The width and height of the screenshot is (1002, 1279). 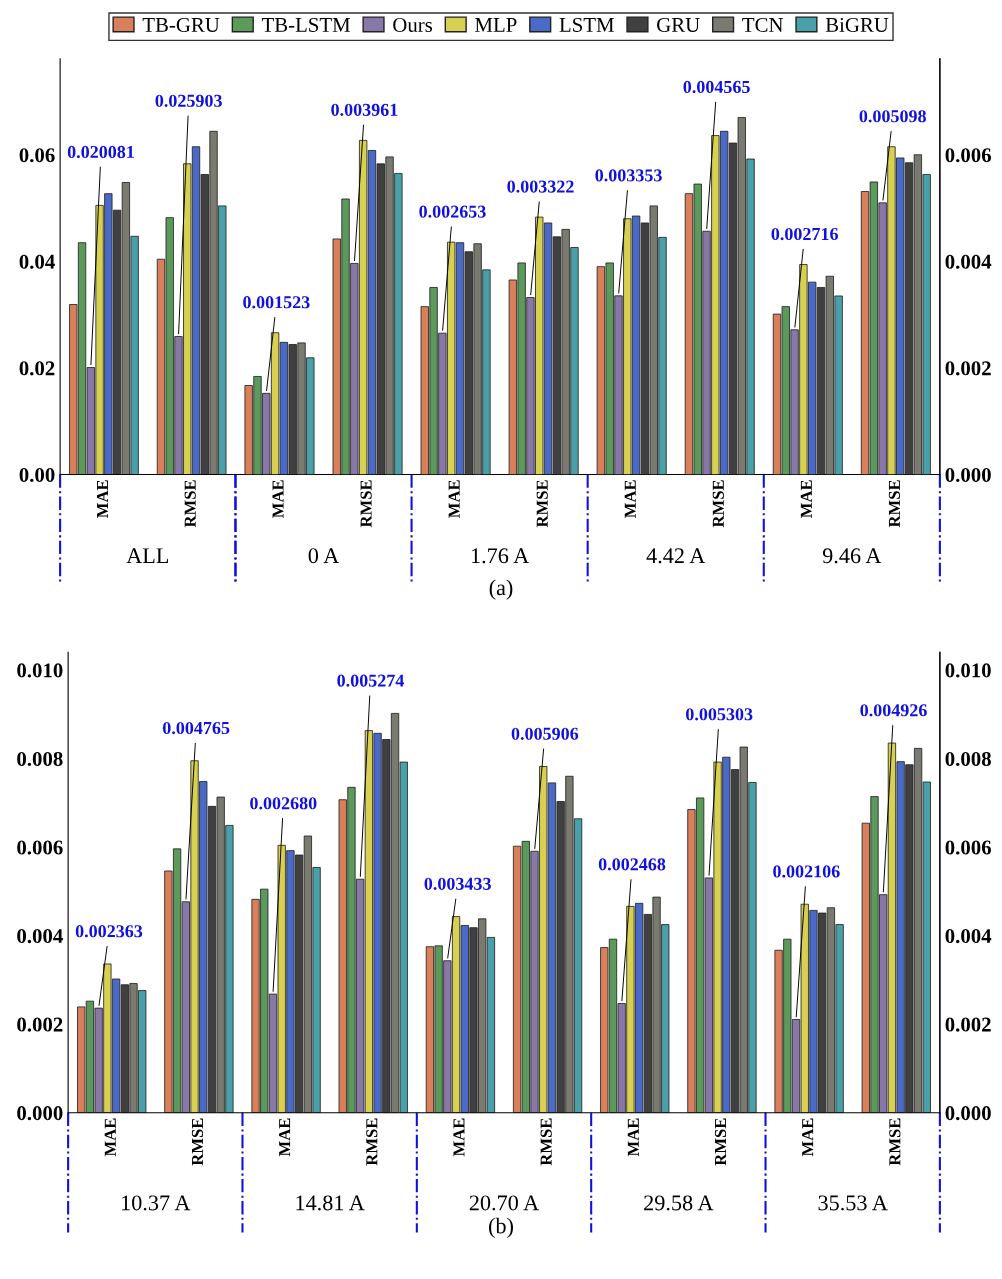 I want to click on data-label: 0.005906, so click(x=545, y=733).